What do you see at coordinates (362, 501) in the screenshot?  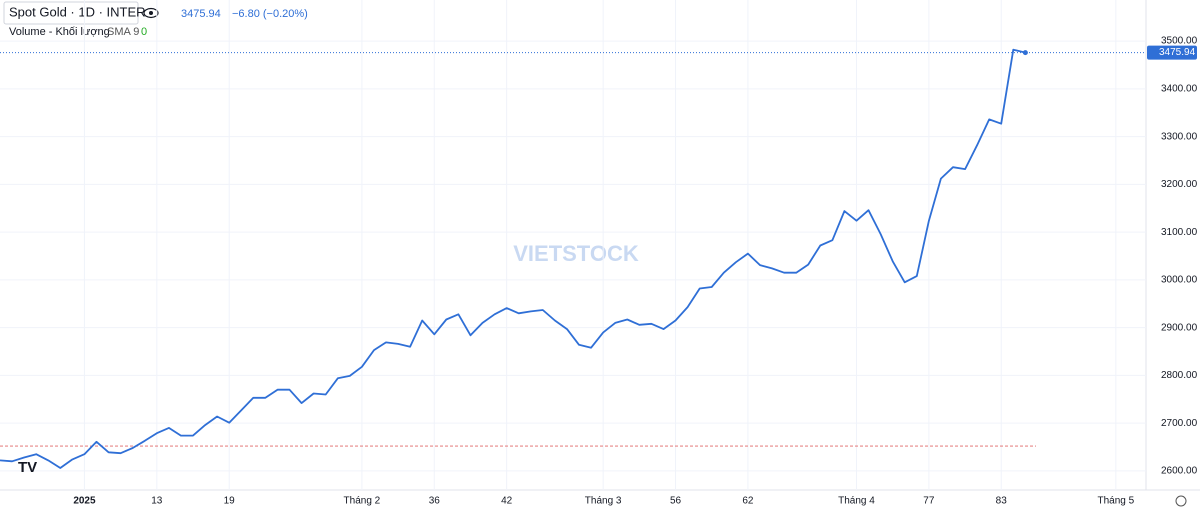 I see `x-tick-label: Tháng 2` at bounding box center [362, 501].